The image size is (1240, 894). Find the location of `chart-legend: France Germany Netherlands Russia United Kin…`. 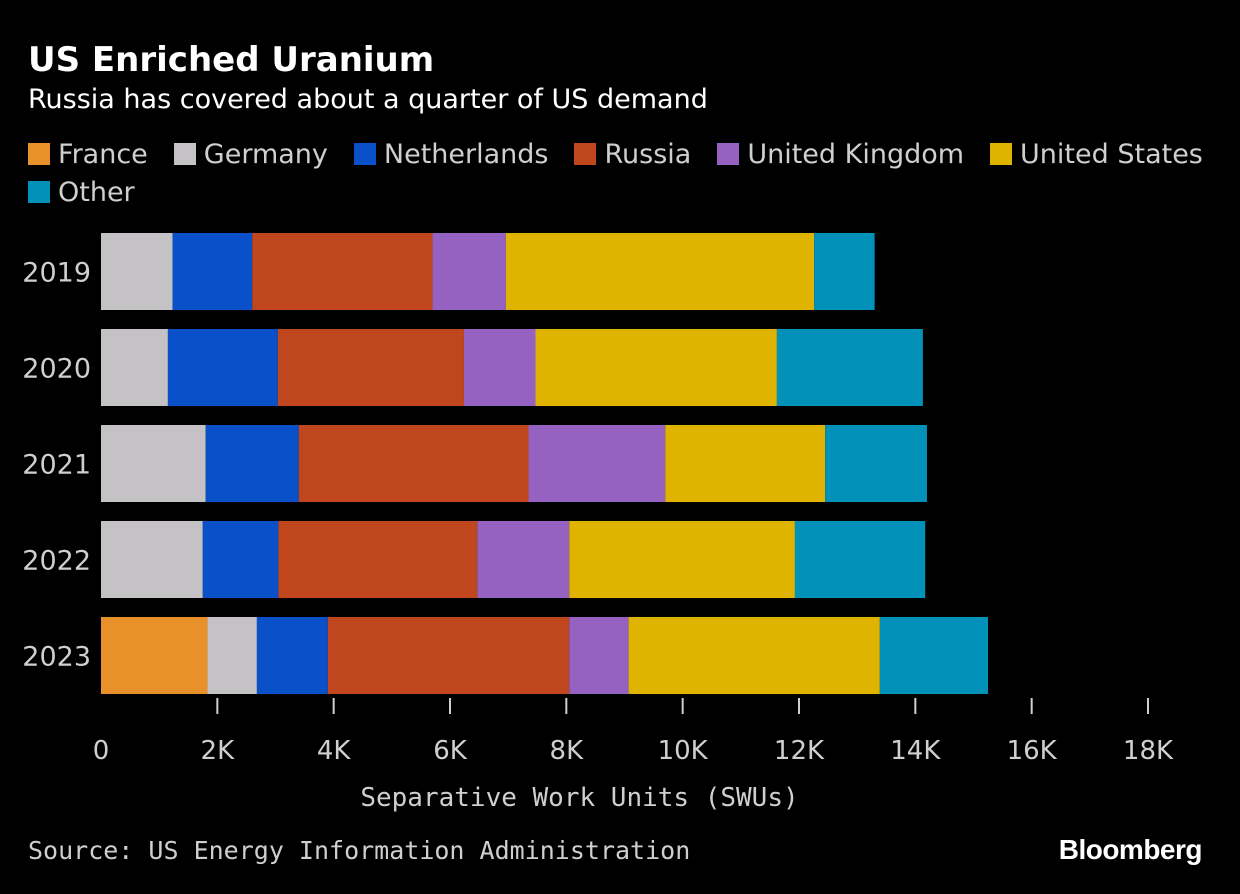

chart-legend: France Germany Netherlands Russia United Kin… is located at coordinates (623, 173).